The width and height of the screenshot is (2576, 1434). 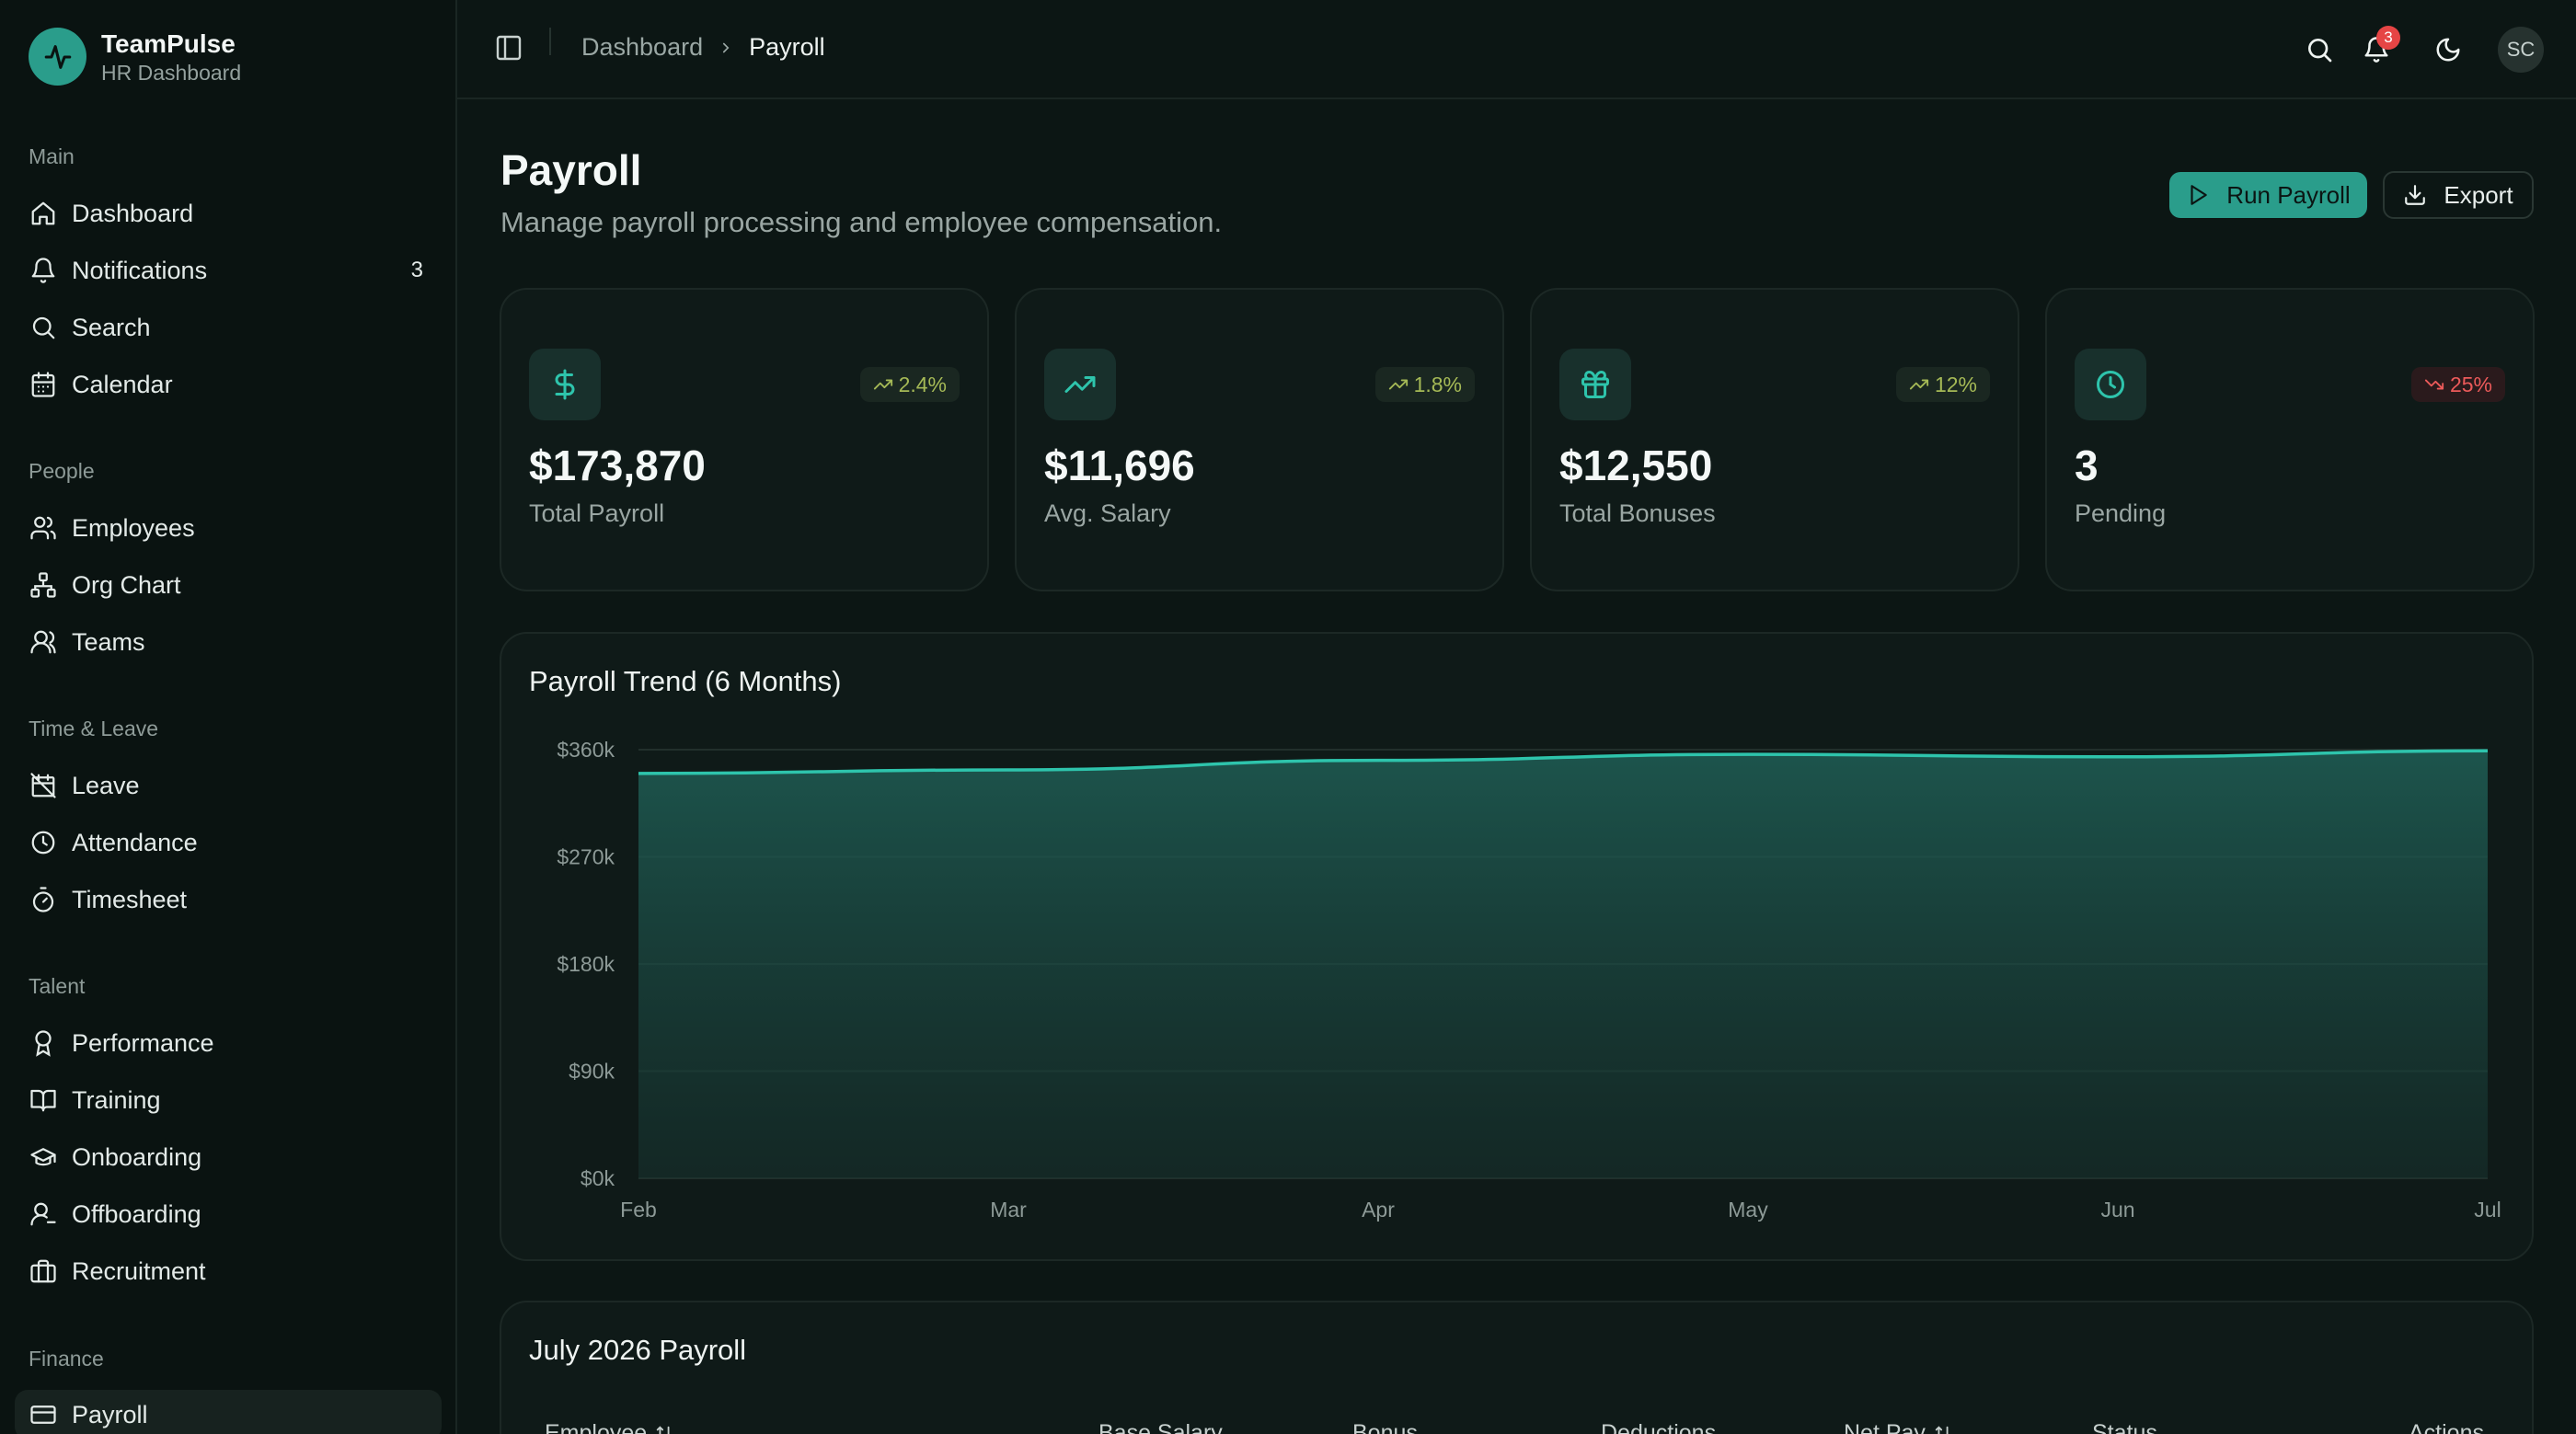 I want to click on topbar: Dashboard Payroll 3 SC, so click(x=1516, y=50).